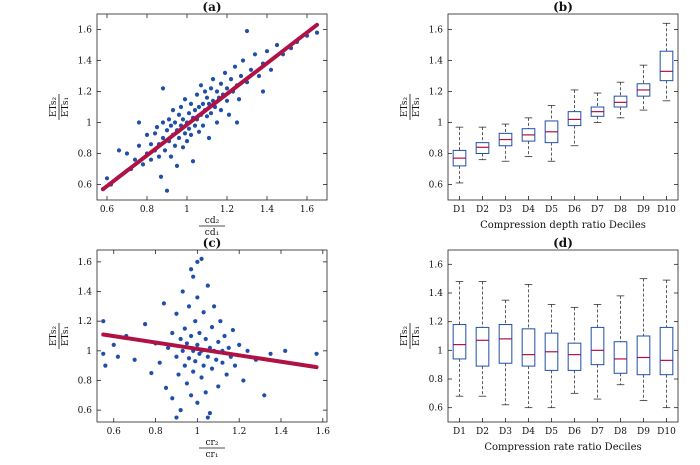  I want to click on y-axis-label-num: ETs₂, so click(54, 107).